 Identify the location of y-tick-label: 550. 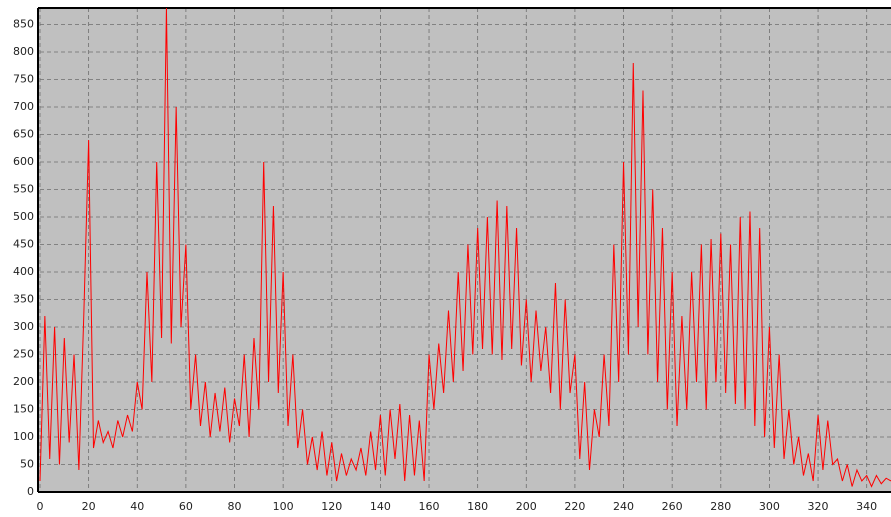
(23, 189).